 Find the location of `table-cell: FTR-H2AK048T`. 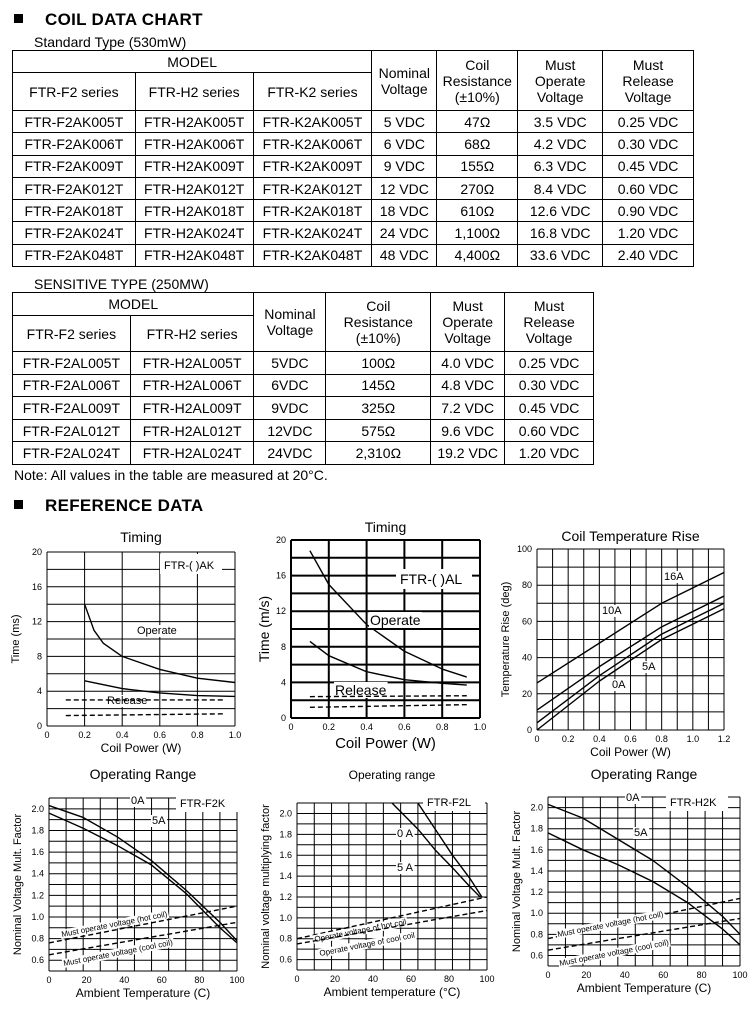

table-cell: FTR-H2AK048T is located at coordinates (194, 255).